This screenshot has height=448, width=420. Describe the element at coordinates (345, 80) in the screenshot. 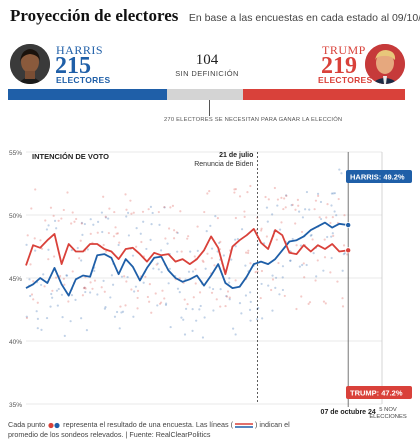

I see `trump-electors-label: ELECTORES` at that location.